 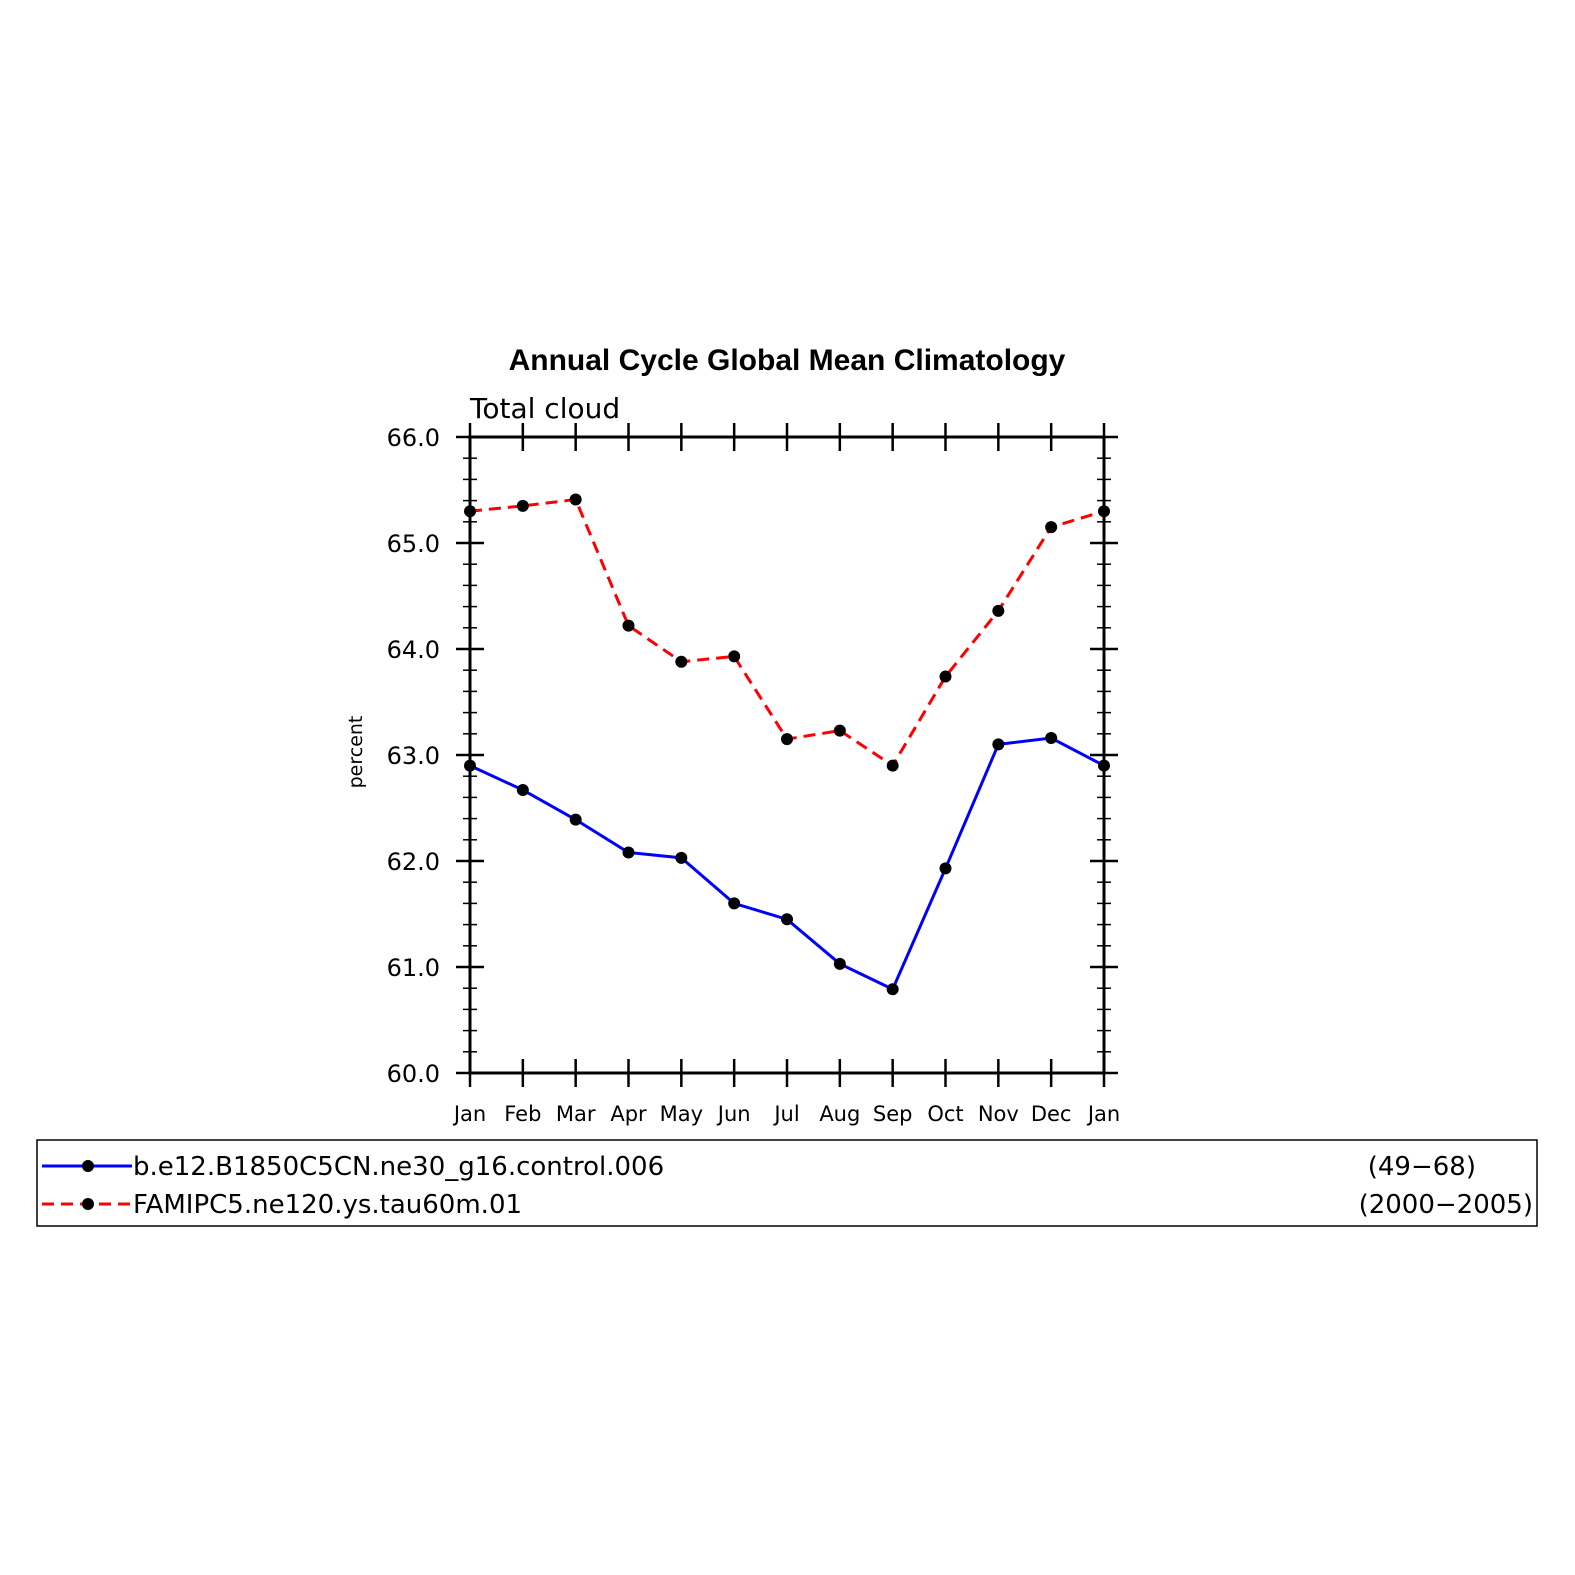 I want to click on y-axis-label: percent, so click(x=356, y=752).